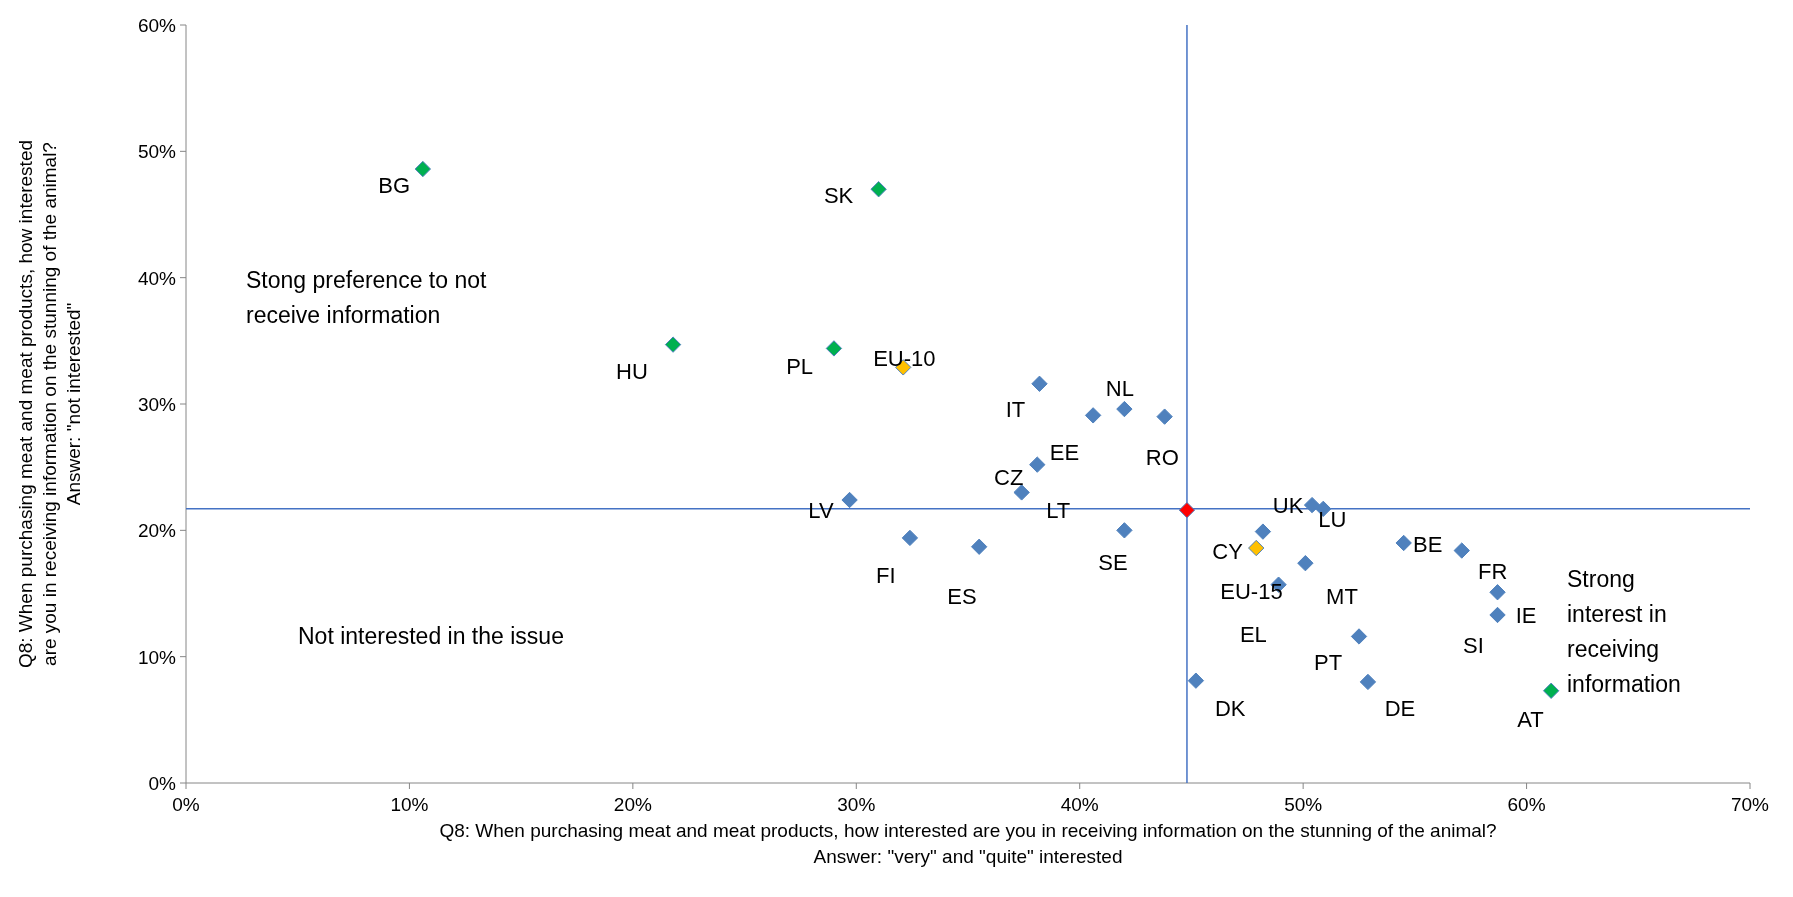 This screenshot has width=1793, height=897. What do you see at coordinates (409, 804) in the screenshot?
I see `x-tick-label: 10%` at bounding box center [409, 804].